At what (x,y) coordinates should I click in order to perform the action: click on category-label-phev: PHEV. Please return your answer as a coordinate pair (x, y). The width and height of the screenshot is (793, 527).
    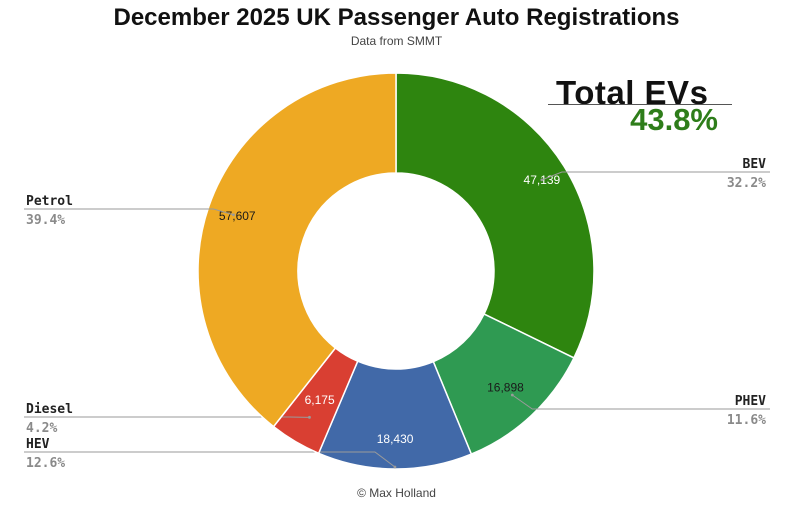
    Looking at the image, I should click on (750, 401).